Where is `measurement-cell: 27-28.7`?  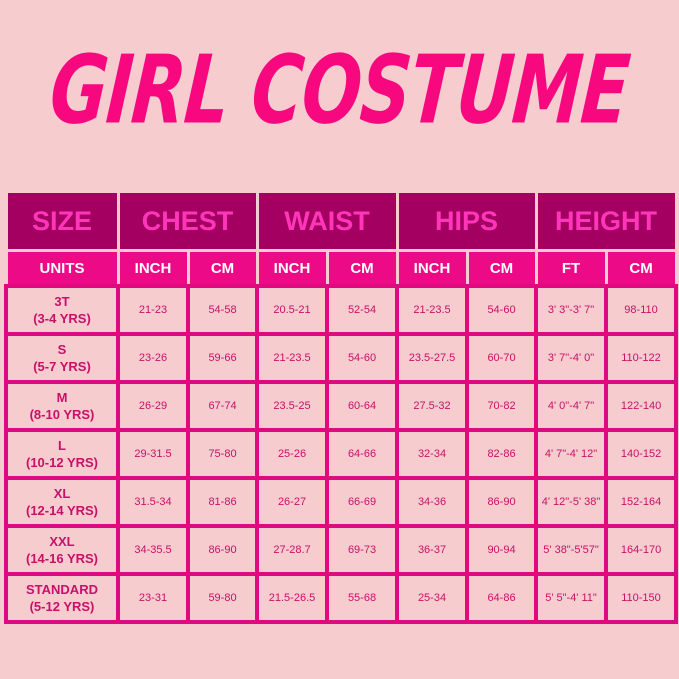
measurement-cell: 27-28.7 is located at coordinates (292, 550).